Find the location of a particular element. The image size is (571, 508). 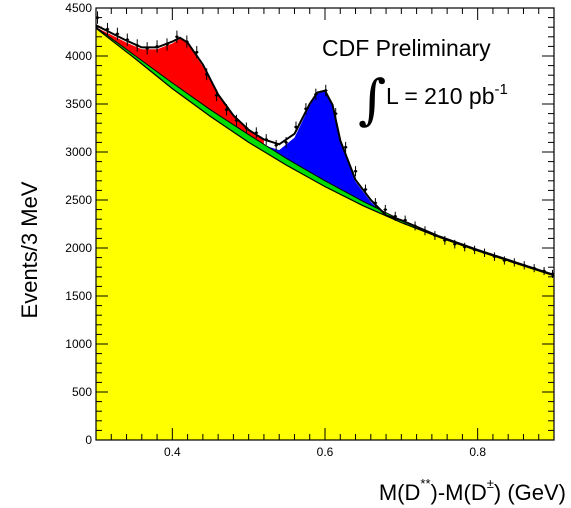

x-tick-label: 0.4 is located at coordinates (172, 452).